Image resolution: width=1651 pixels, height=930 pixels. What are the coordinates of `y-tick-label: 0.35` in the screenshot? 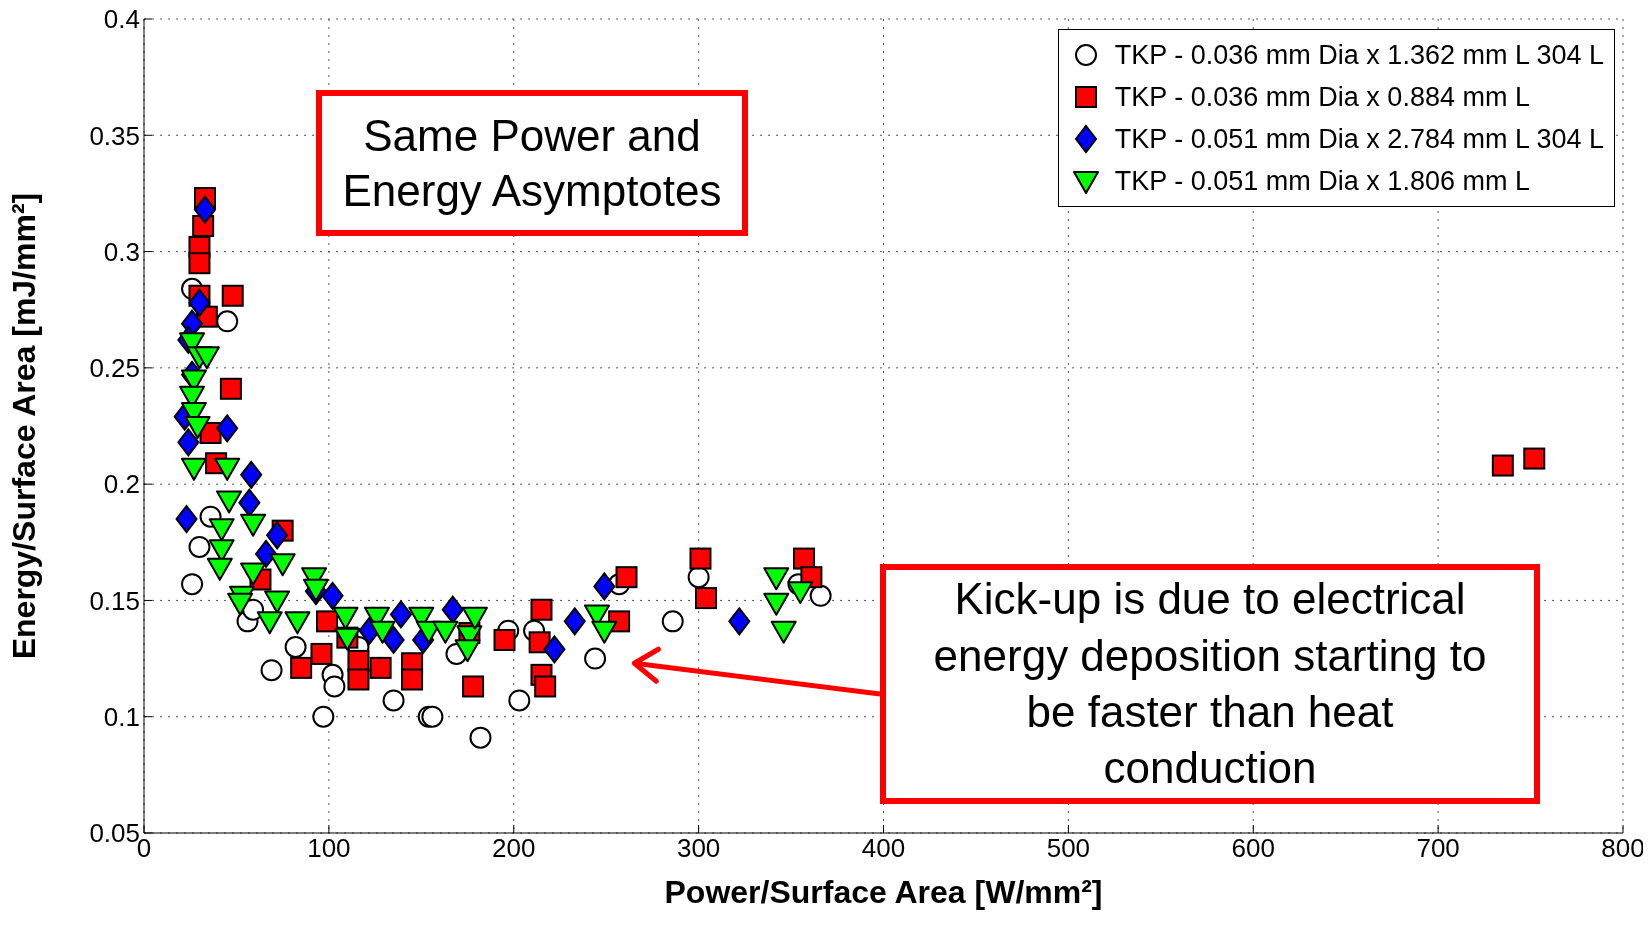 It's located at (114, 135).